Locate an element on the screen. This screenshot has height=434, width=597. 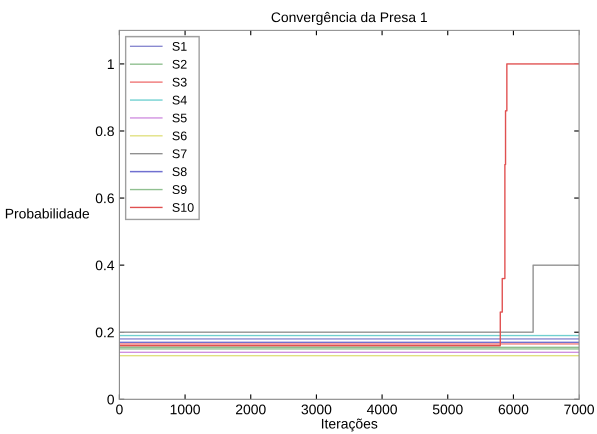
legend-label: S5 is located at coordinates (179, 118).